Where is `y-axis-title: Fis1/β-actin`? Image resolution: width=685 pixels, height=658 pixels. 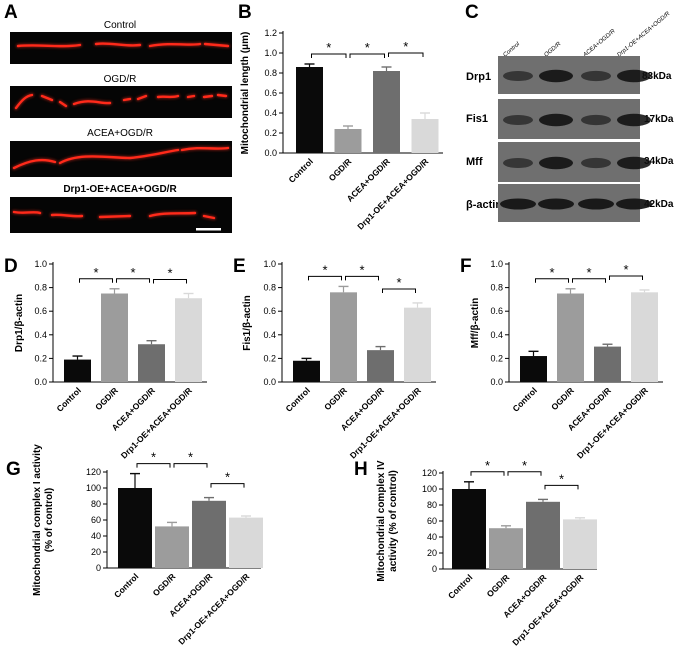 y-axis-title: Fis1/β-actin is located at coordinates (247, 323).